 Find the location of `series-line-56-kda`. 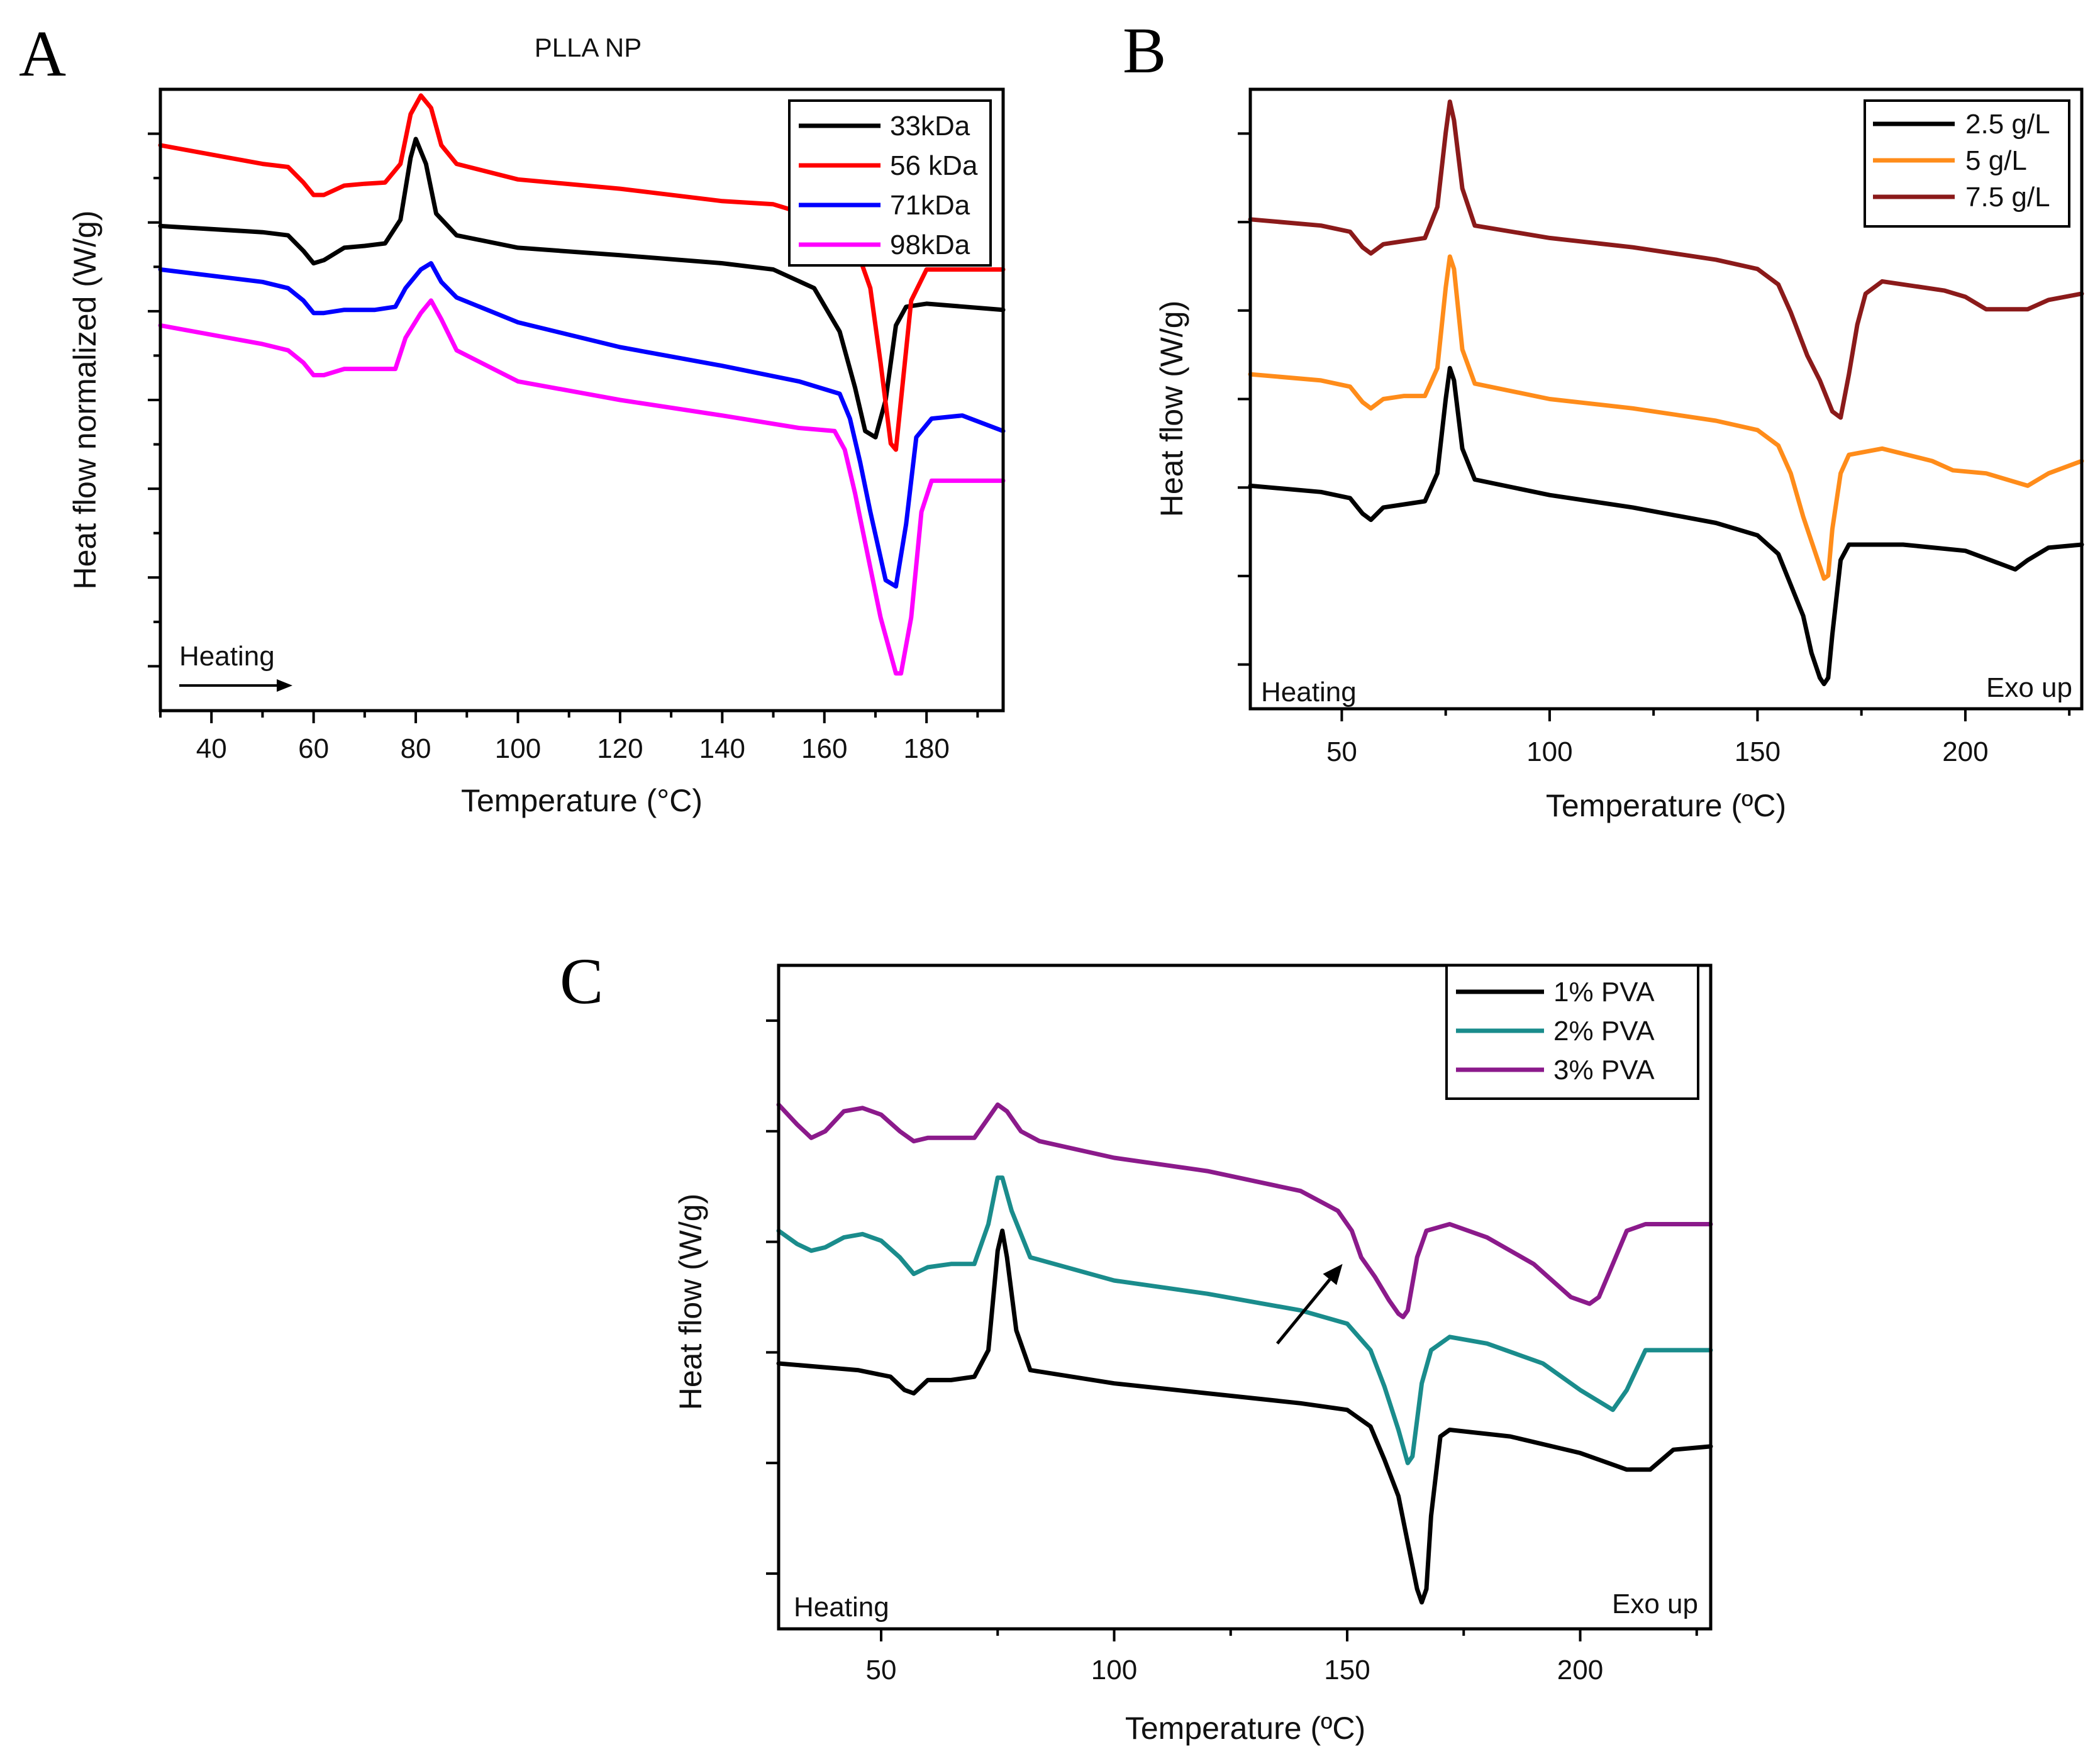

series-line-56-kda is located at coordinates (582, 272).